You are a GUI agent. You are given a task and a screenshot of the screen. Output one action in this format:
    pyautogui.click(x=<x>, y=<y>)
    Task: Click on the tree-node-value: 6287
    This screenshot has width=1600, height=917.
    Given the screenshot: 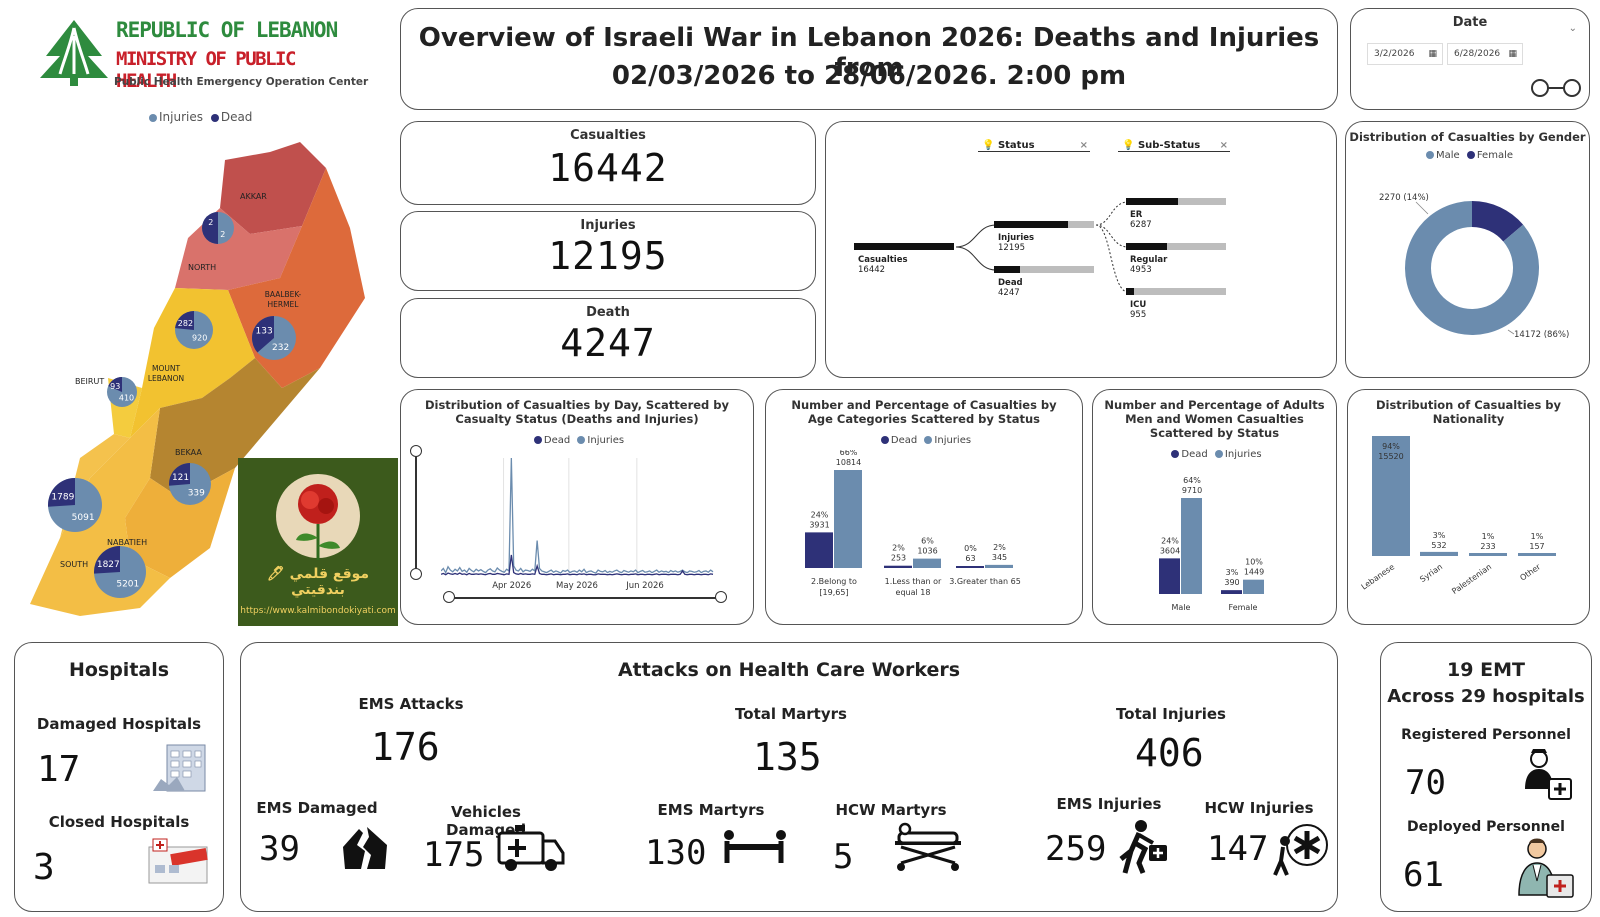 What is the action you would take?
    pyautogui.click(x=1141, y=225)
    